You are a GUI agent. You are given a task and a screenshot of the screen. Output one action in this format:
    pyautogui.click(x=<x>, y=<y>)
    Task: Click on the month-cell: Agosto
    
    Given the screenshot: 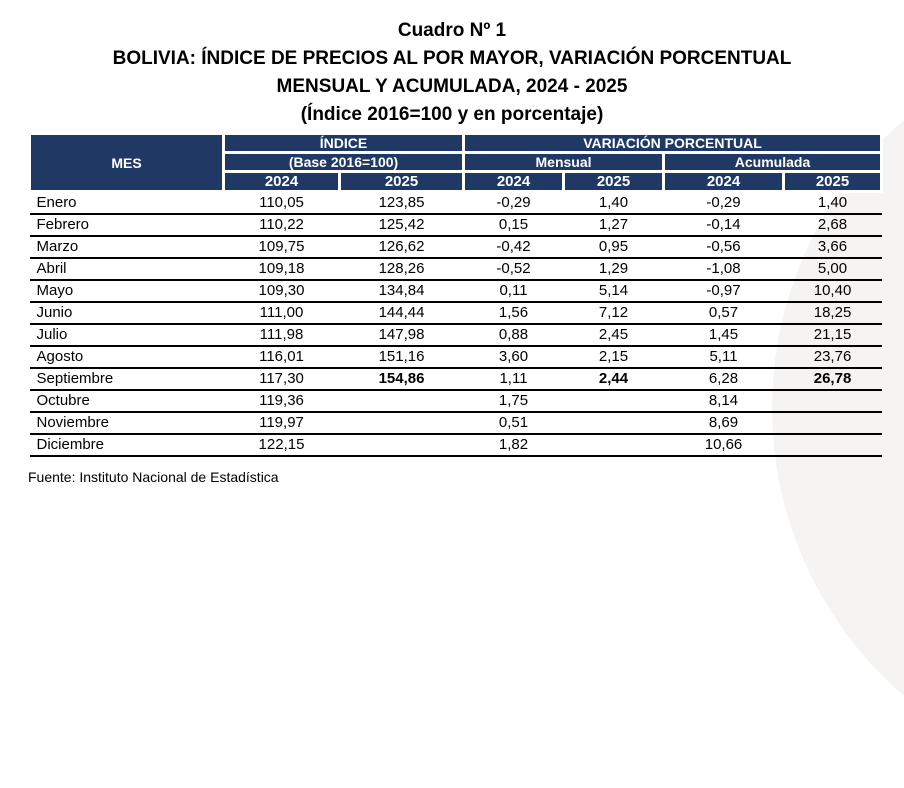 What is the action you would take?
    pyautogui.click(x=126, y=357)
    